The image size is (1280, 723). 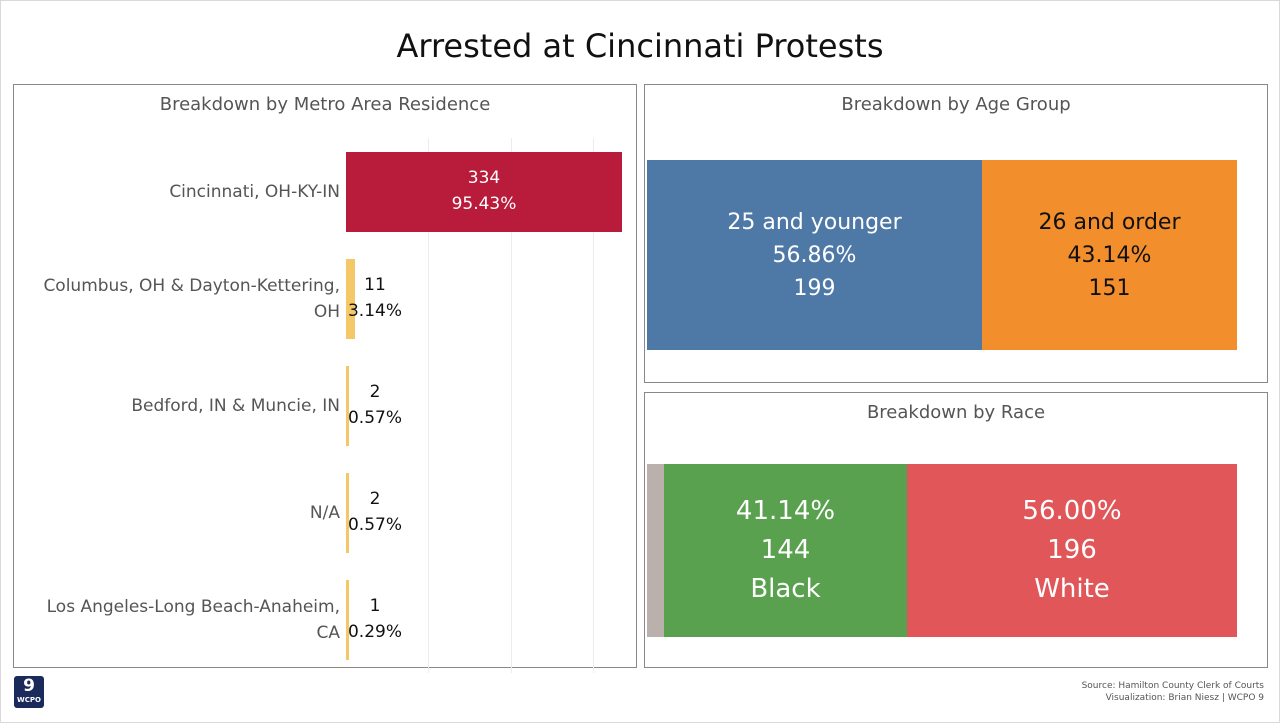 I want to click on age-segment: 26 and order 43.14% 151, so click(x=1109, y=255).